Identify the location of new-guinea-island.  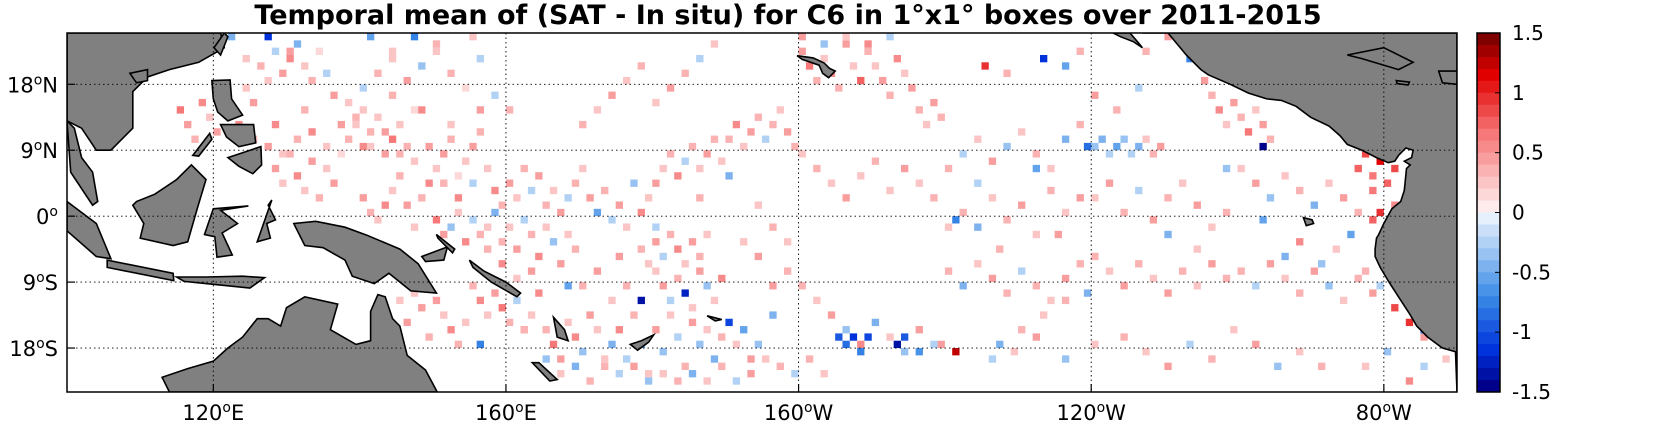
(365, 257).